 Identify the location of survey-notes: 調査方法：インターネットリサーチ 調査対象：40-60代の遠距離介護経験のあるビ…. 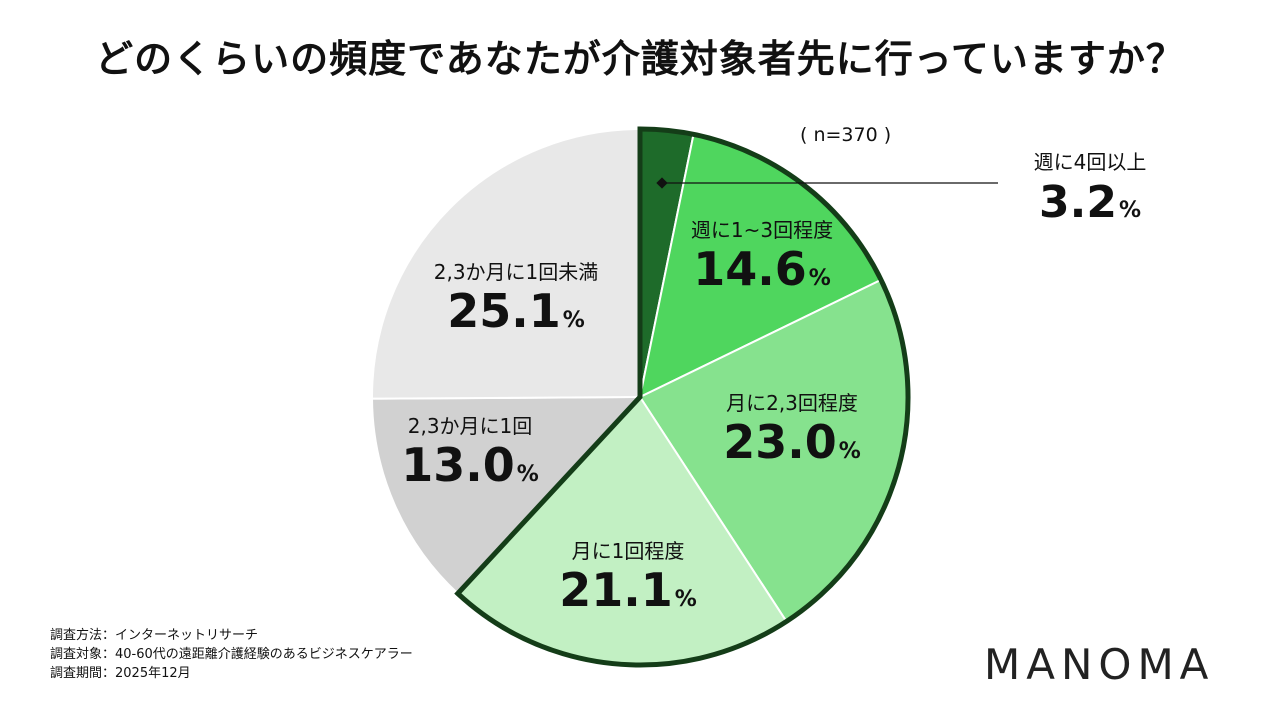
(231, 654).